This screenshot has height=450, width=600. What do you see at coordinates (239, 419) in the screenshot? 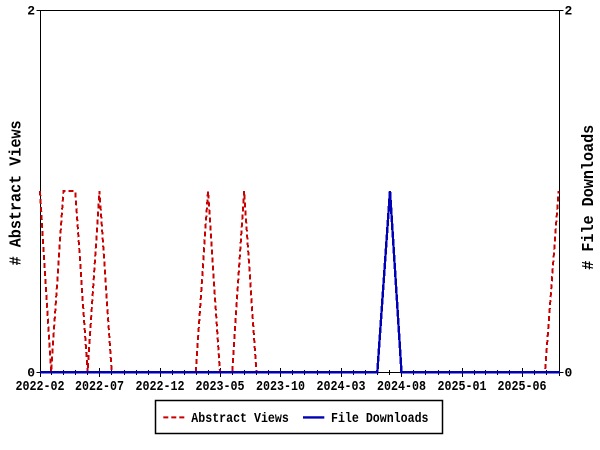
I see `svg-text: Abstract Views` at bounding box center [239, 419].